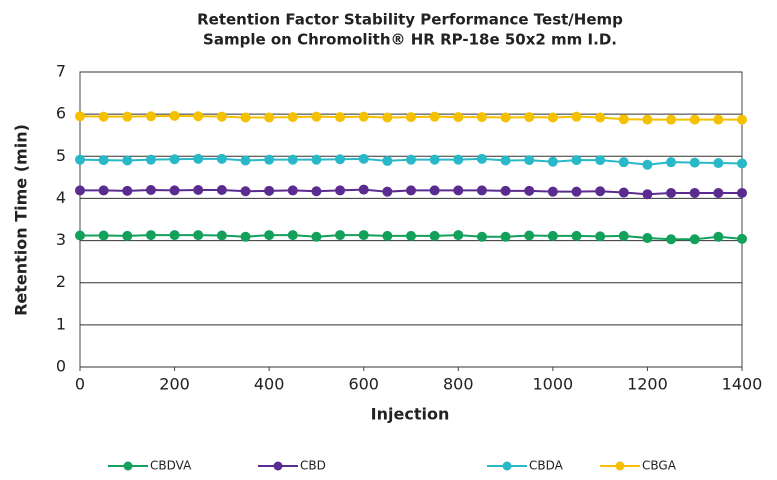  I want to click on x-tick-label: 1400, so click(742, 384).